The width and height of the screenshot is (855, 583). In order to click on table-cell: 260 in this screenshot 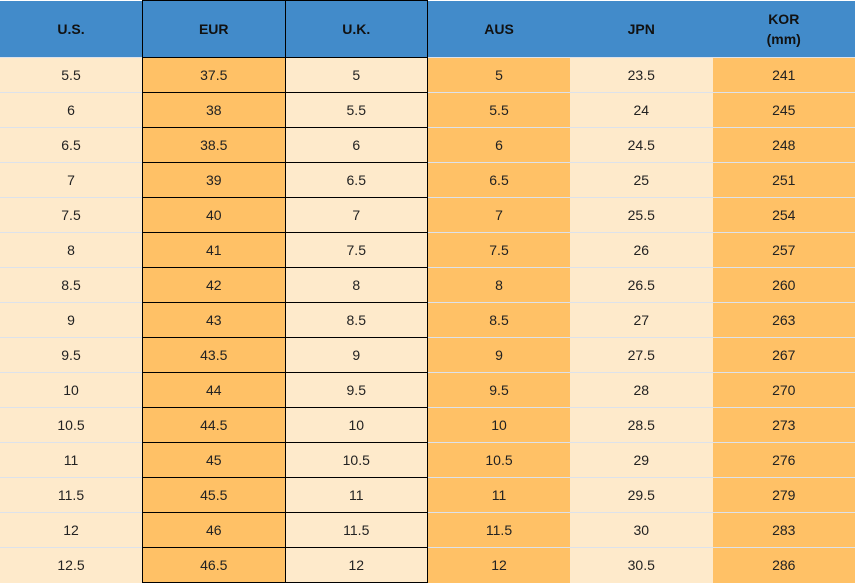, I will do `click(784, 285)`.